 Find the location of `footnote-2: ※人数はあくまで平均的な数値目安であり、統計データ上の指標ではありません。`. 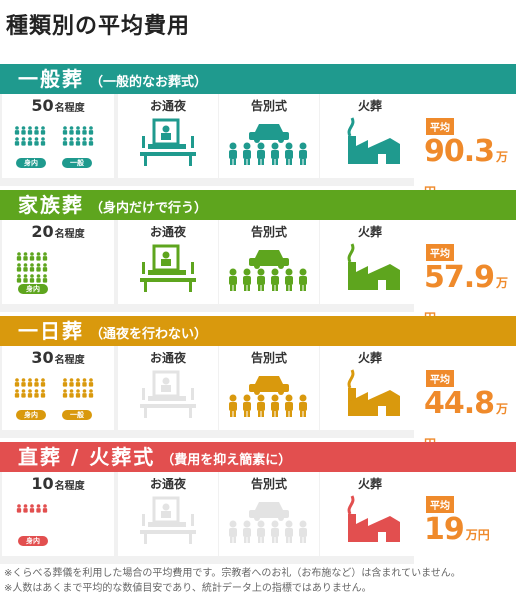

footnote-2: ※人数はあくまで平均的な数値目安であり、統計データ上の指標ではありません。 is located at coordinates (188, 588).